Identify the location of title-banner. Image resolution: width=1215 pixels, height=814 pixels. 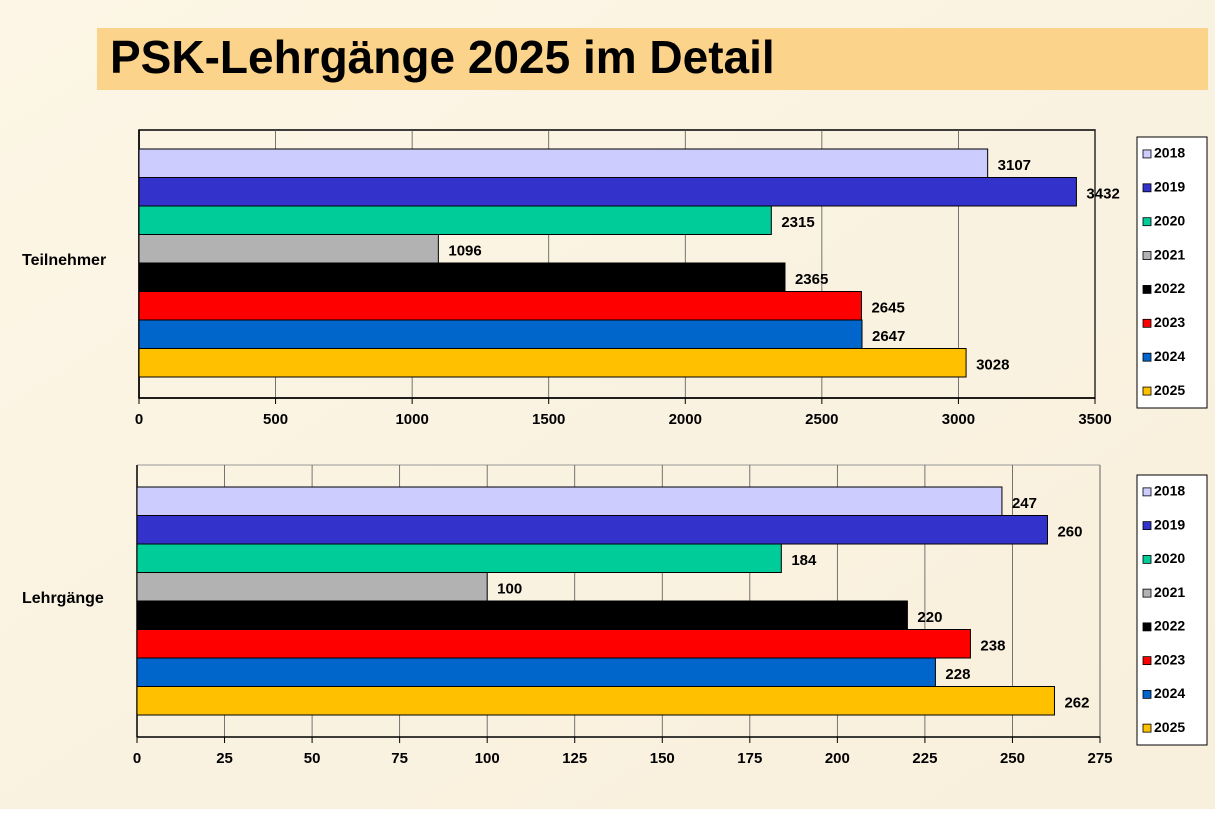
(652, 59).